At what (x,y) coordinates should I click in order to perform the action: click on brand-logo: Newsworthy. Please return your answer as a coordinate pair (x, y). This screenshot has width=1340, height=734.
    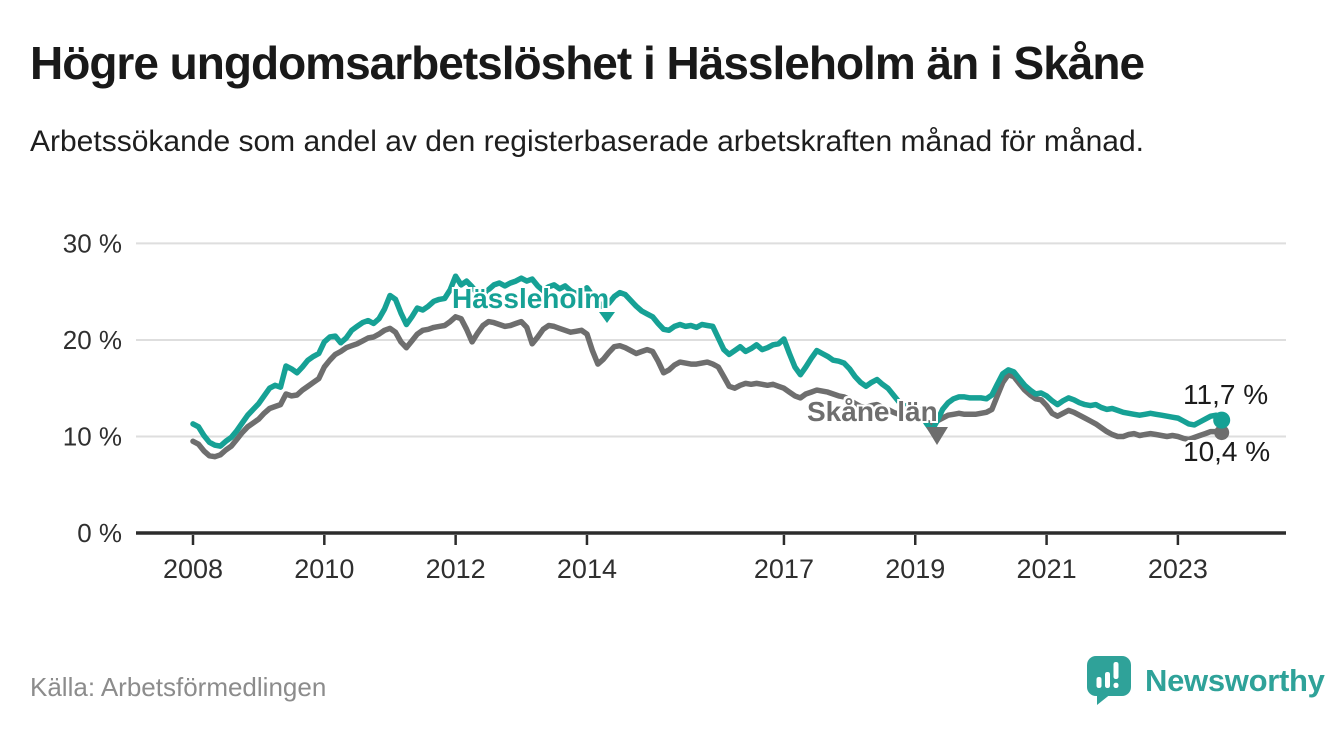
    Looking at the image, I should click on (1205, 681).